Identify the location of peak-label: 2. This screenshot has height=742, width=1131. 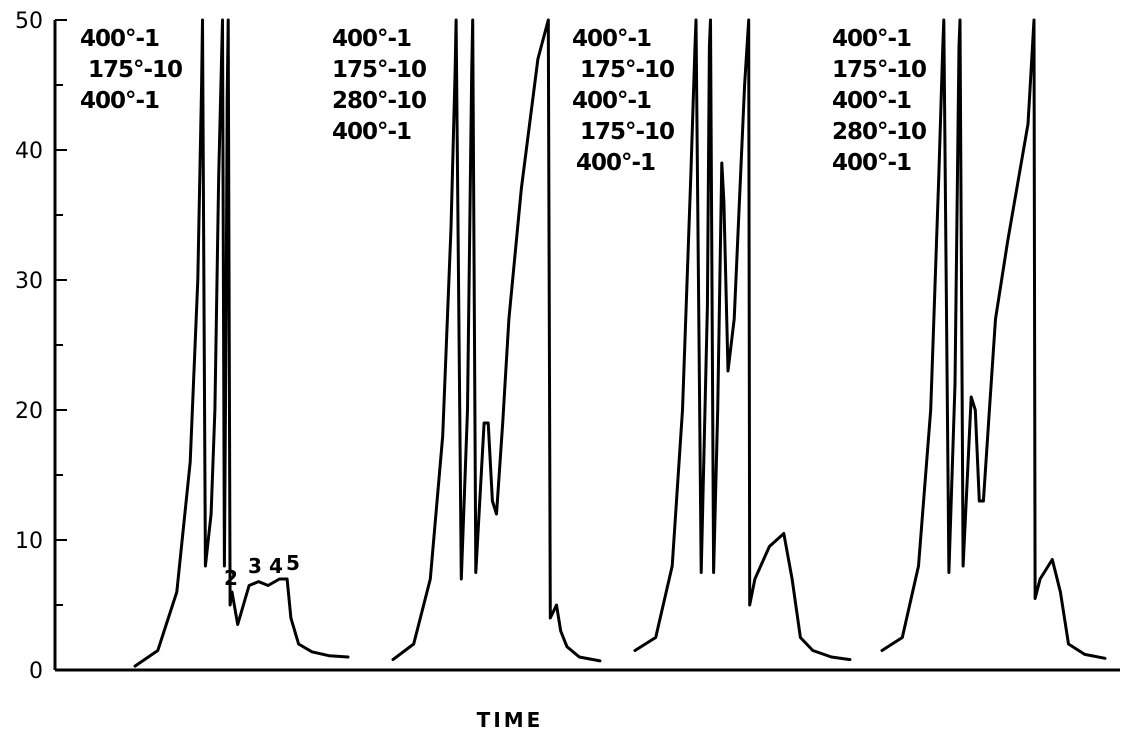
(231, 578).